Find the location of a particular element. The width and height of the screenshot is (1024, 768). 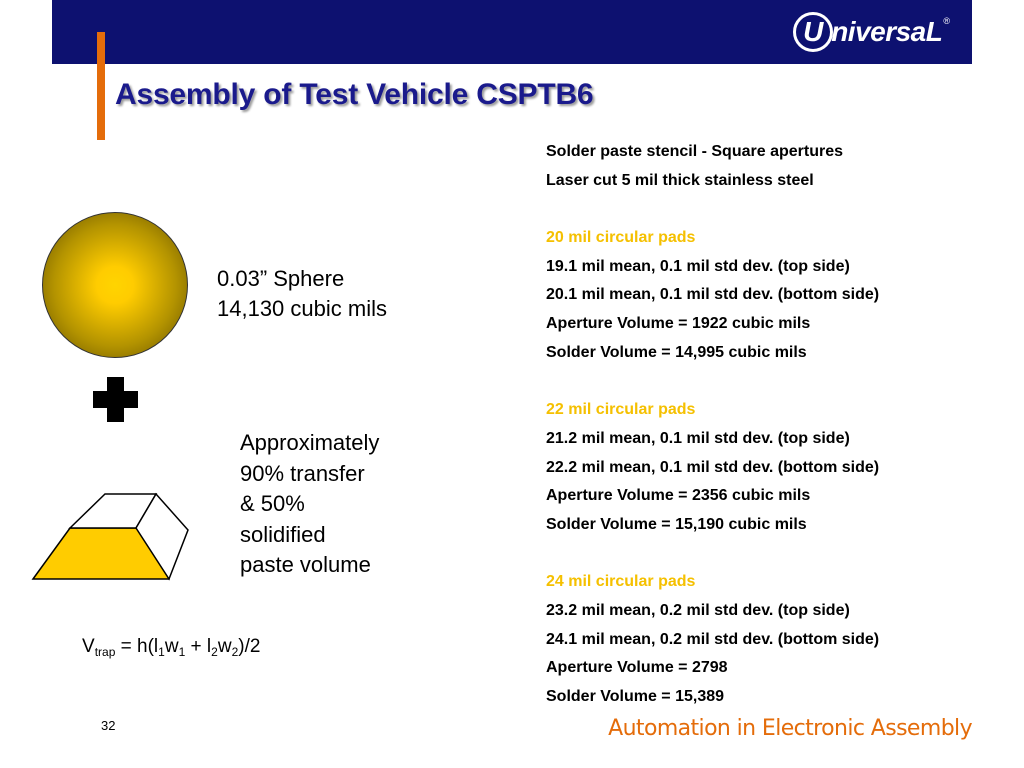

transfer-line: & 50% is located at coordinates (272, 503).